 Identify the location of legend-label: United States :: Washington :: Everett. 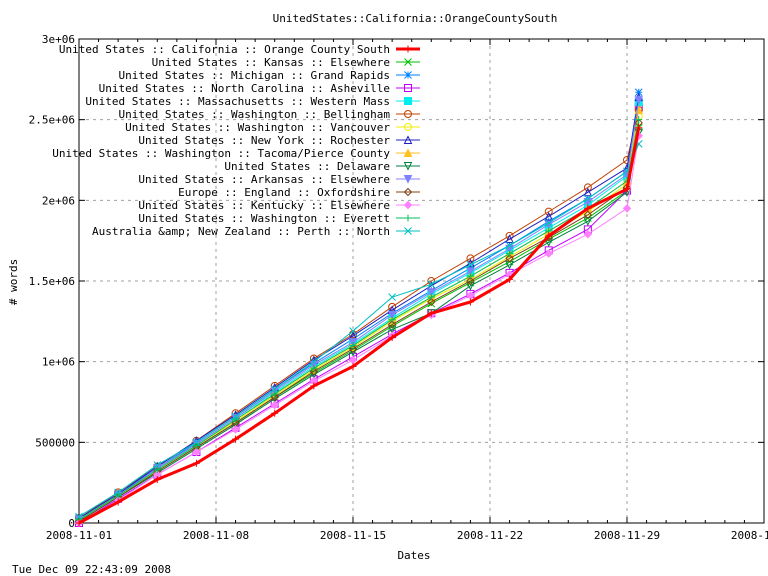
(264, 218).